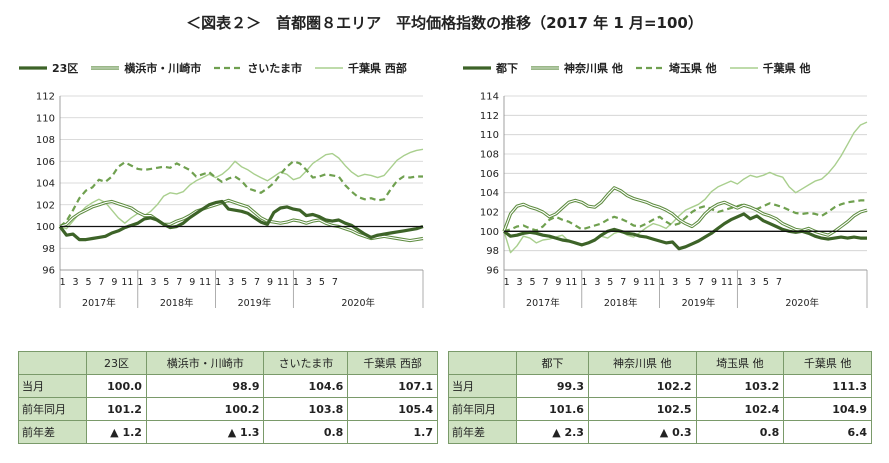 Image resolution: width=889 pixels, height=463 pixels. Describe the element at coordinates (660, 363) in the screenshot. I see `table-header-row: 都下 神奈川県 他 埼玉県 他 千葉県 他` at that location.